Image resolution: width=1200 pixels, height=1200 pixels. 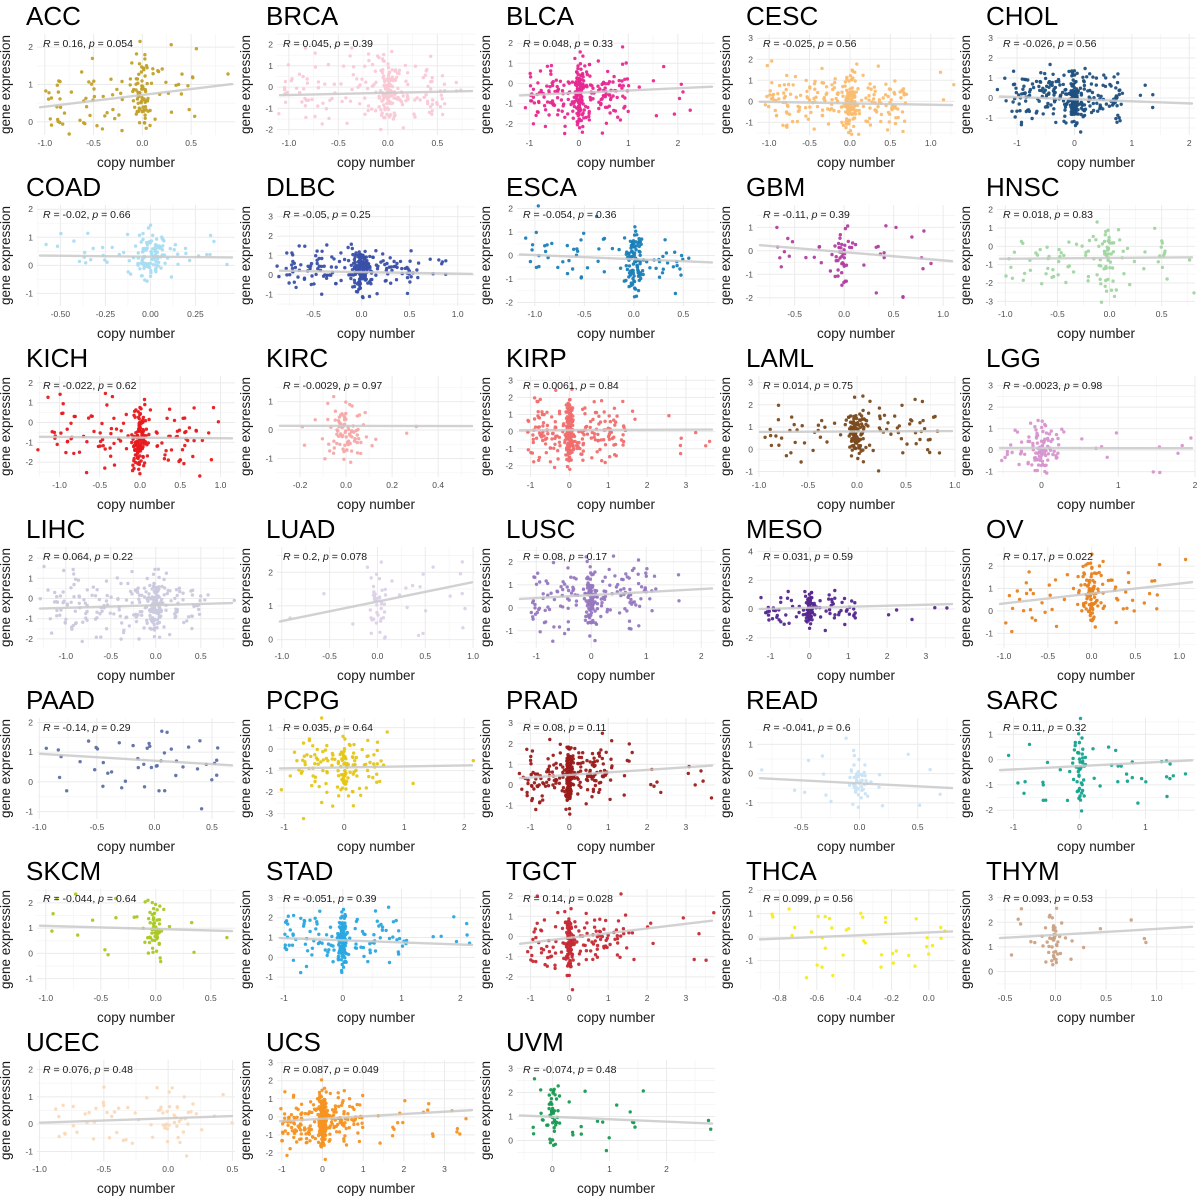 What do you see at coordinates (437, 143) in the screenshot?
I see `x-tick-label: 0.5` at bounding box center [437, 143].